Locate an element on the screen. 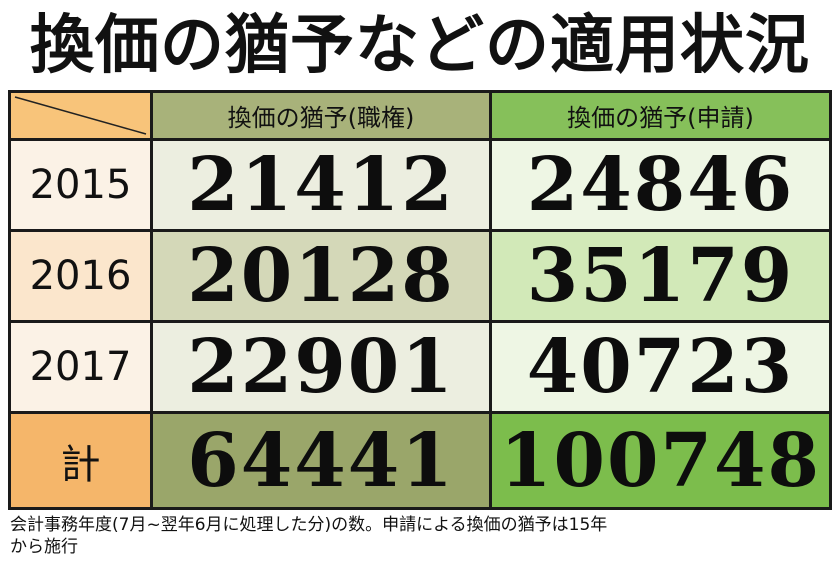 The image size is (840, 566). value-2017-shinsei: 40723 is located at coordinates (660, 367).